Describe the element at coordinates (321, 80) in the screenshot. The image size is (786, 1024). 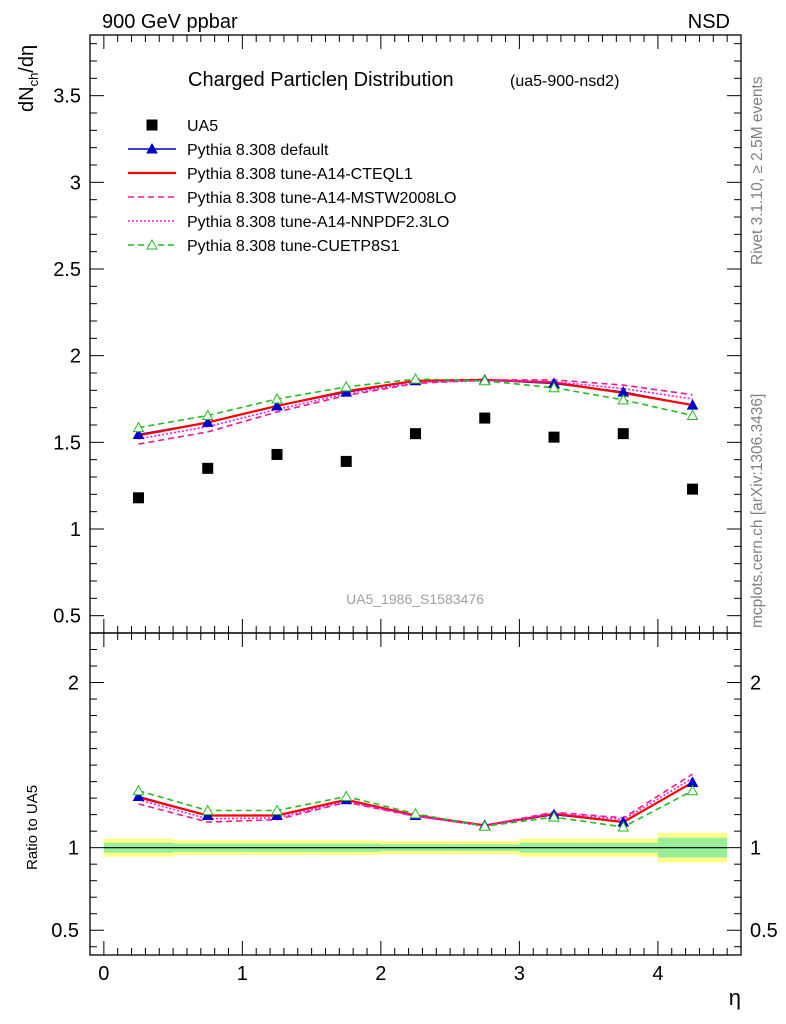
I see `chart-title: Charged Particleη Distribution` at that location.